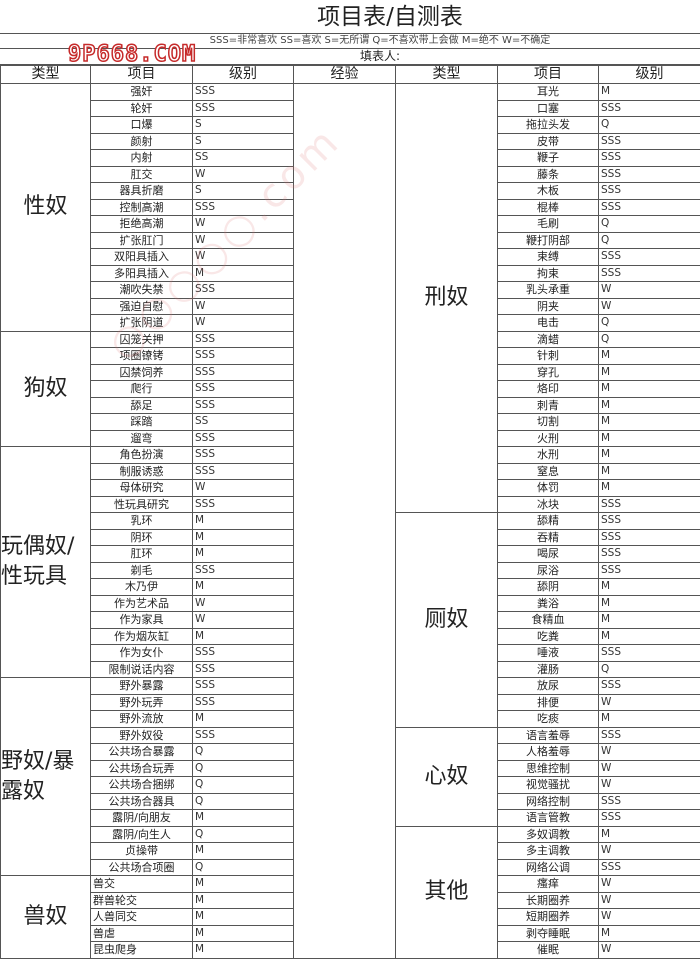 Image resolution: width=700 pixels, height=959 pixels. Describe the element at coordinates (243, 158) in the screenshot. I see `level-cell: SS` at that location.